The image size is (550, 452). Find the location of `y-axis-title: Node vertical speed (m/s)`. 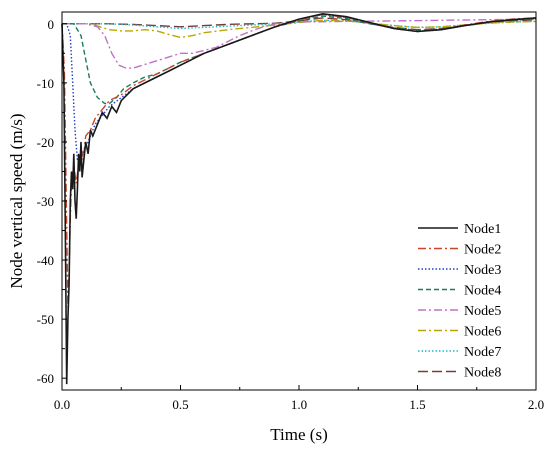

y-axis-title: Node vertical speed (m/s) is located at coordinates (16, 200).